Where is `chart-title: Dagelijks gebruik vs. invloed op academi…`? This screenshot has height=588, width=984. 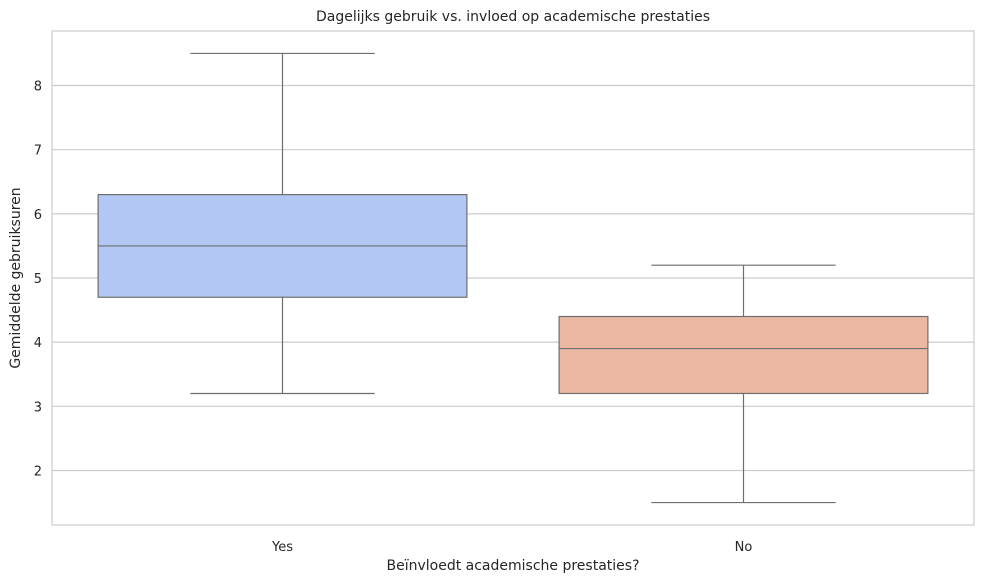
chart-title: Dagelijks gebruik vs. invloed op academi… is located at coordinates (513, 17).